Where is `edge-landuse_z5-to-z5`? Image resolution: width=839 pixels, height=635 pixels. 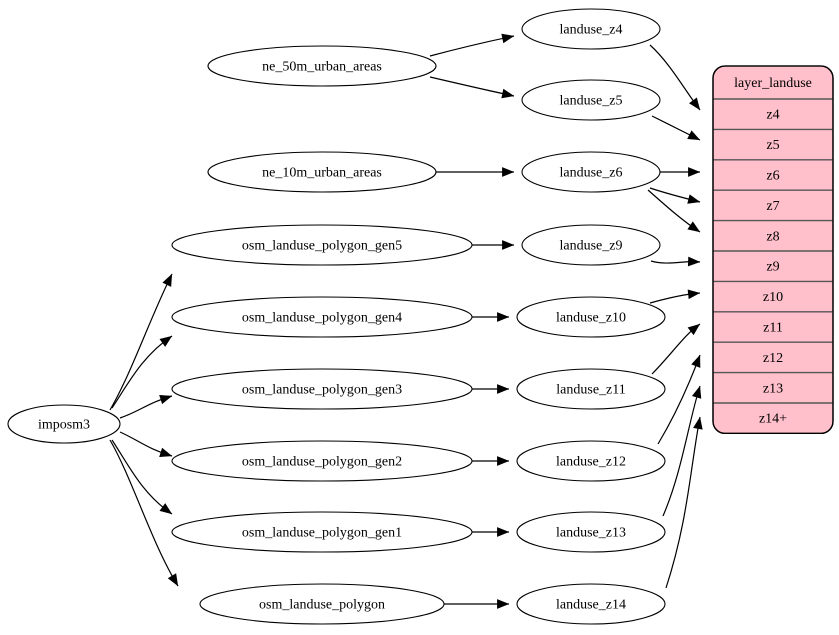 edge-landuse_z5-to-z5 is located at coordinates (676, 128).